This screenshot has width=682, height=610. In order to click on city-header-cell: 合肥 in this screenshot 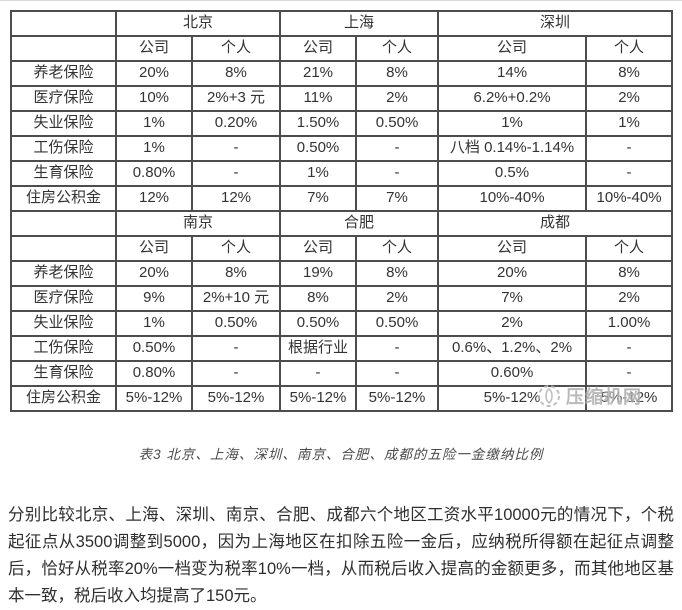, I will do `click(359, 223)`.